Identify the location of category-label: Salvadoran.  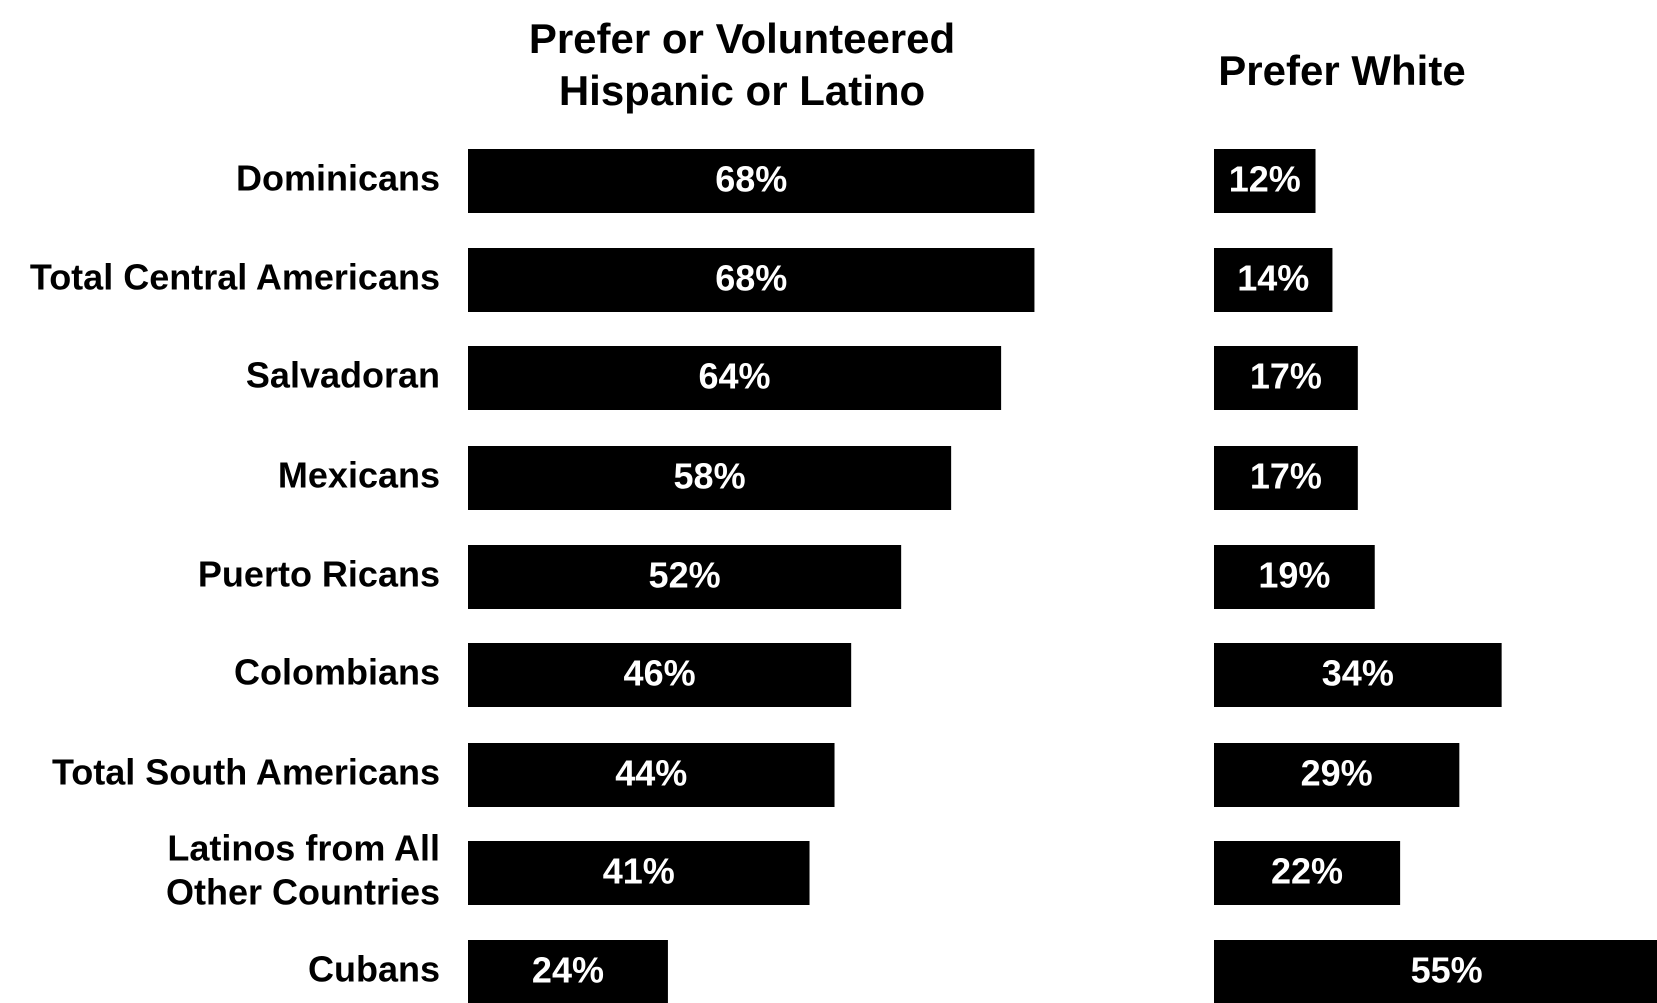
(343, 375).